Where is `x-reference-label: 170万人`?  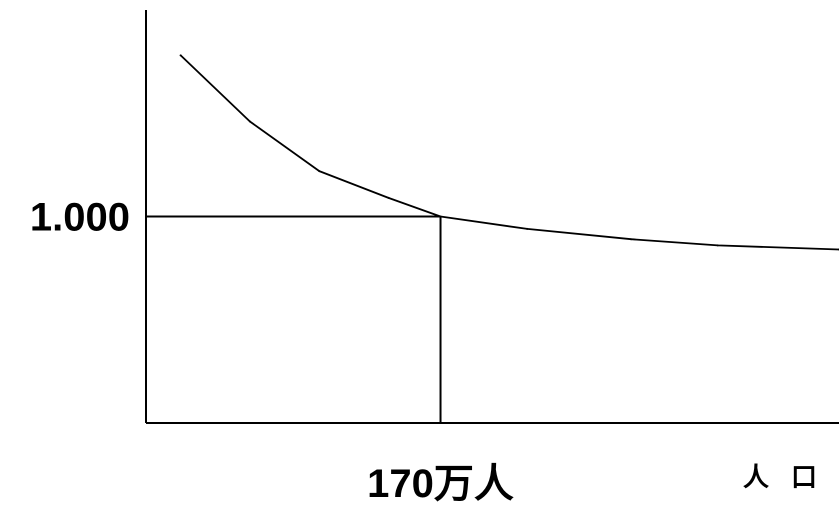 x-reference-label: 170万人 is located at coordinates (440, 484).